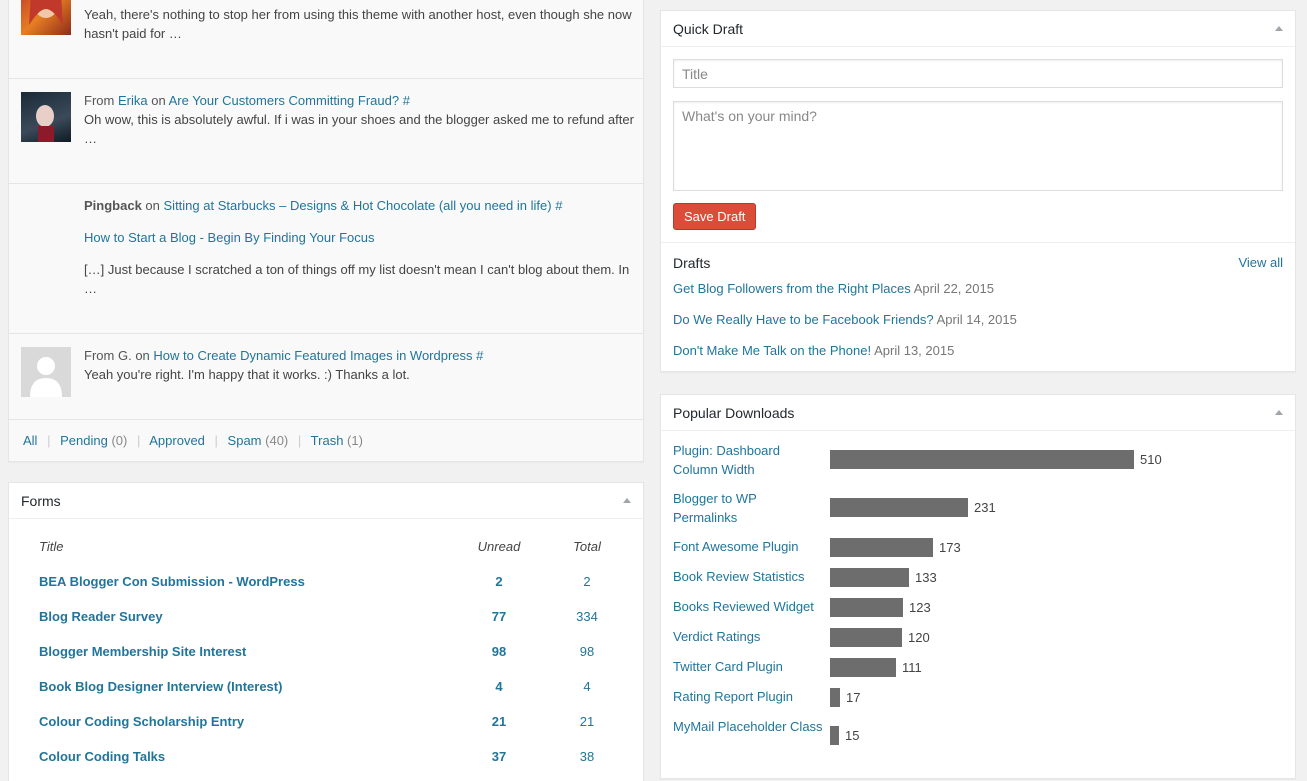  Describe the element at coordinates (978, 29) in the screenshot. I see `quick-draft-header: Quick Draft` at that location.